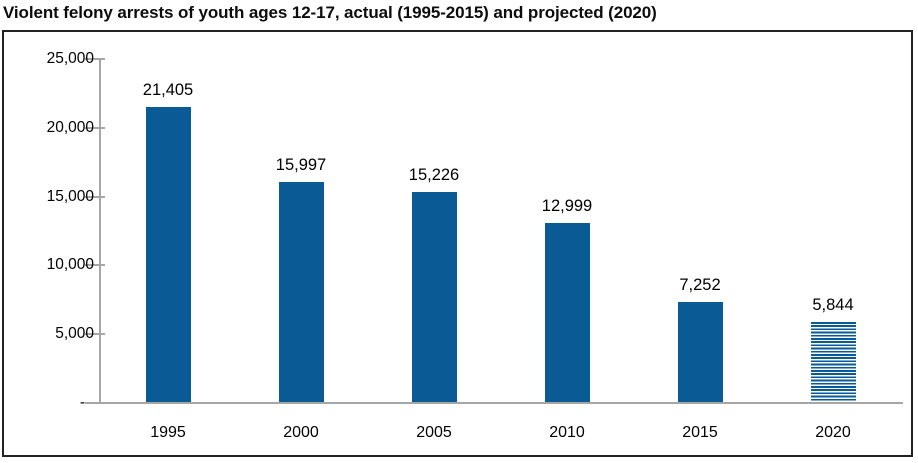 The width and height of the screenshot is (918, 463). Describe the element at coordinates (700, 432) in the screenshot. I see `x-category-label: 2015` at that location.